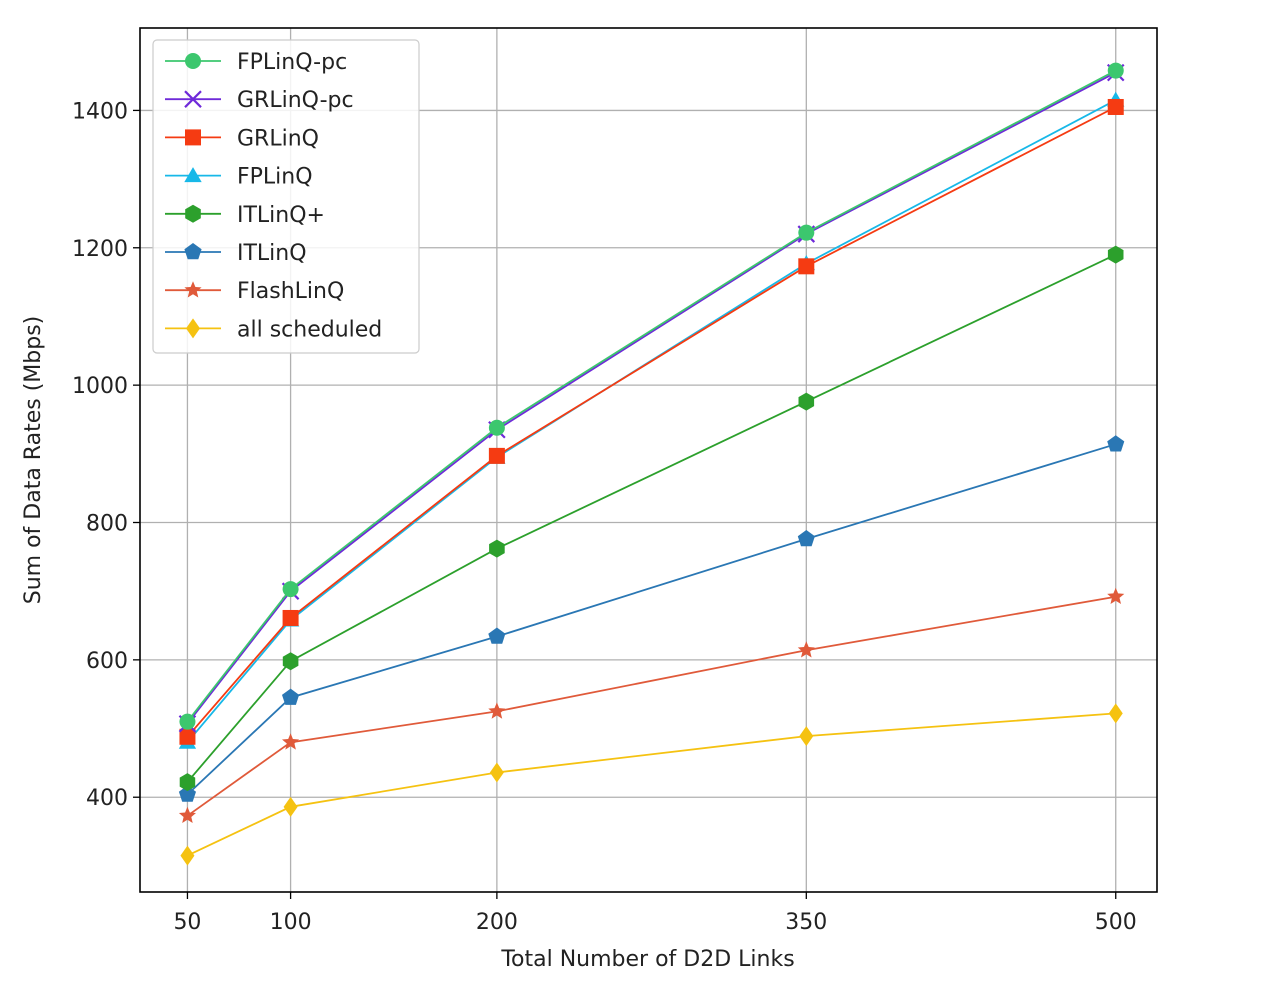 The image size is (1282, 986). Describe the element at coordinates (278, 138) in the screenshot. I see `legend-label: GRLinQ` at that location.